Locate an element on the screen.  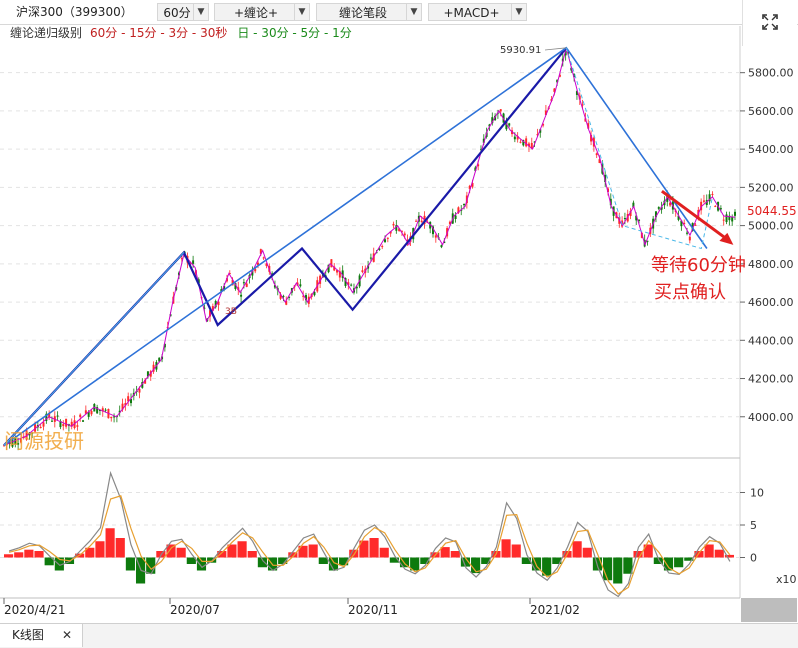
arrow-head is located at coordinates (726, 238).